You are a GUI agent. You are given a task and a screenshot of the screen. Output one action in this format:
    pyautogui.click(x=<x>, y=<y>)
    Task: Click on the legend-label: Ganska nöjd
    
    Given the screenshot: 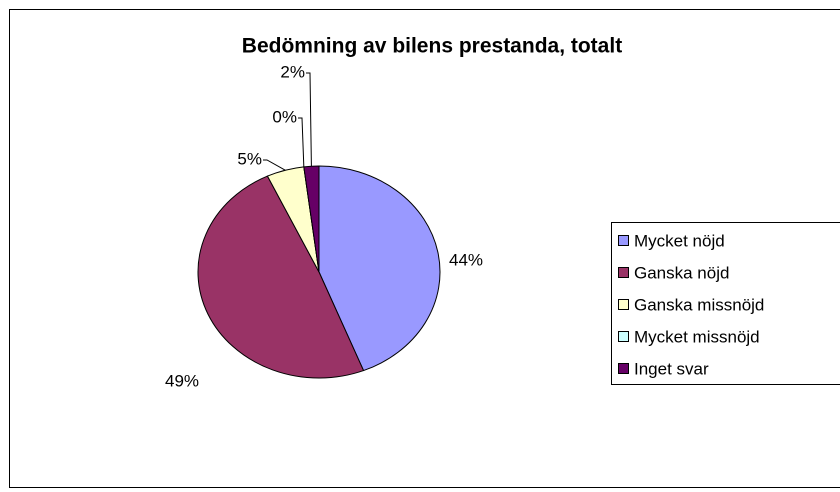 What is the action you would take?
    pyautogui.click(x=681, y=272)
    